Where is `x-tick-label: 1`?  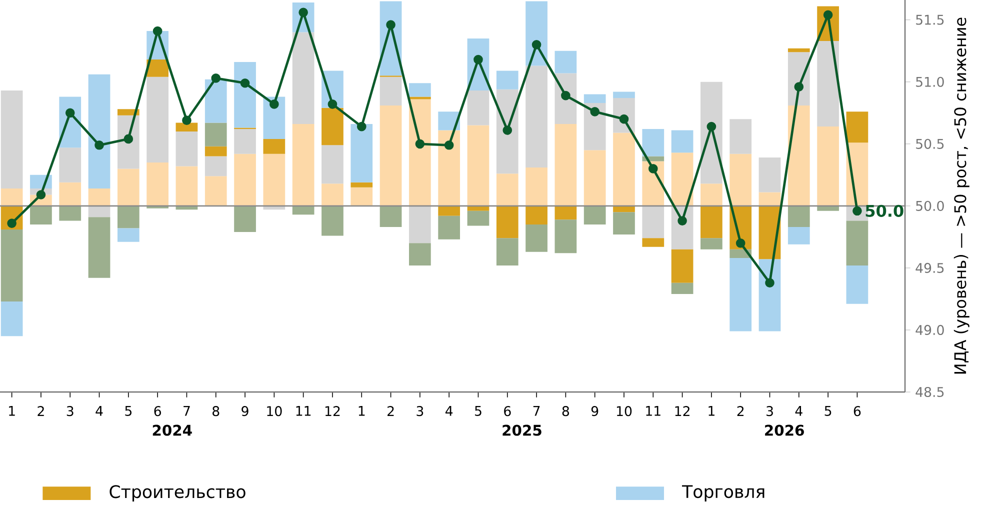 x-tick-label: 1 is located at coordinates (711, 411).